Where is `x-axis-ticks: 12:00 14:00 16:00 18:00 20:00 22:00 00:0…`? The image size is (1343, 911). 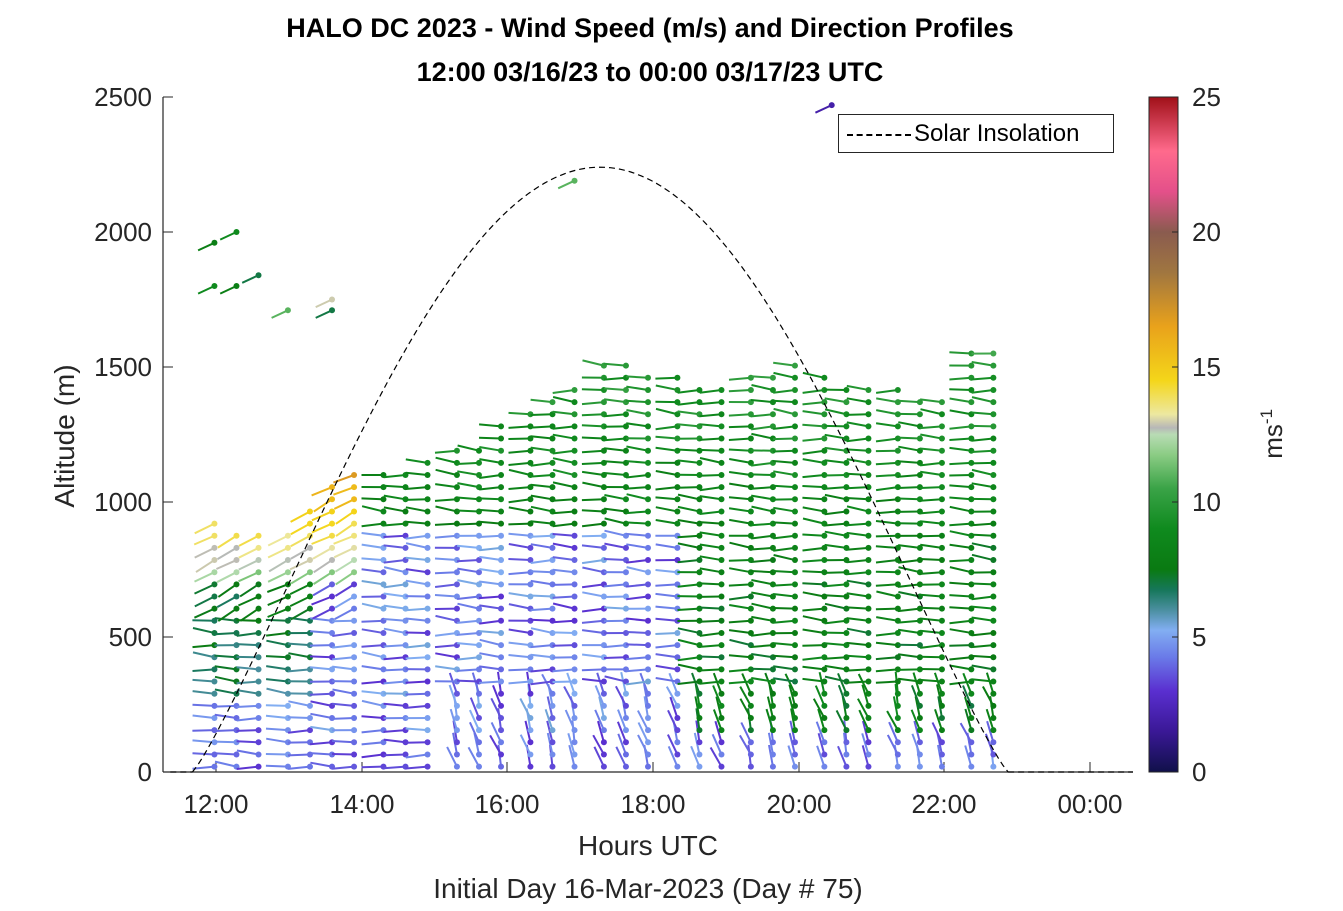
x-axis-ticks: 12:00 14:00 16:00 18:00 20:00 22:00 00:0… is located at coordinates (653, 790).